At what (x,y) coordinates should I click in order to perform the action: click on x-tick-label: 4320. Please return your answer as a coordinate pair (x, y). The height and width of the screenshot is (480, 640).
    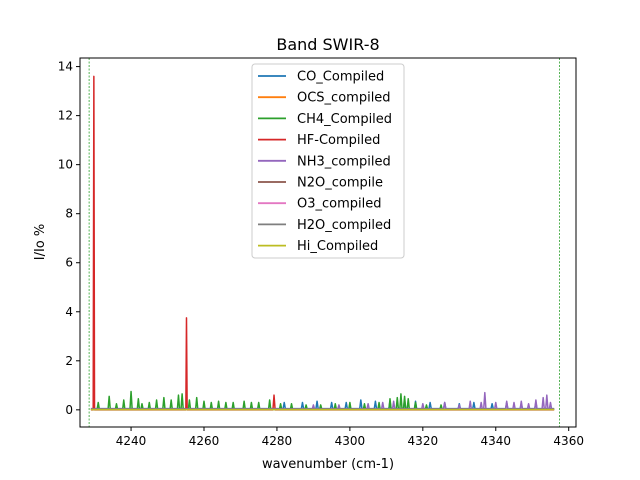
    Looking at the image, I should click on (423, 441).